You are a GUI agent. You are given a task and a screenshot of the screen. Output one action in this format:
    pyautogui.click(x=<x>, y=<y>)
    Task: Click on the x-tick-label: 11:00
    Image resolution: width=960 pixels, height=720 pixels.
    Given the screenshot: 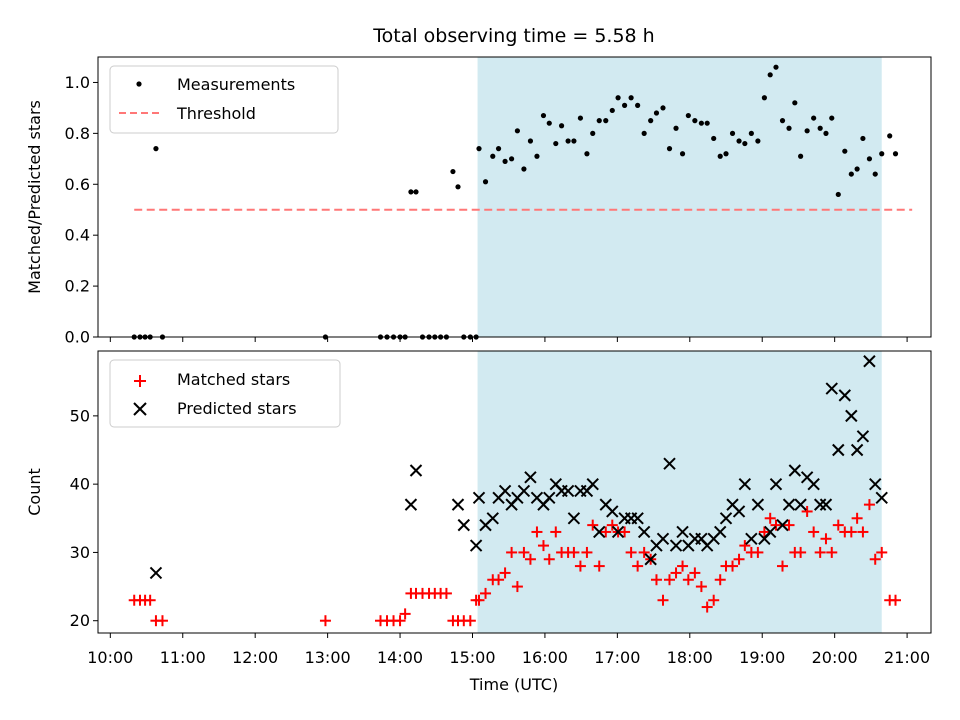 What is the action you would take?
    pyautogui.click(x=183, y=657)
    